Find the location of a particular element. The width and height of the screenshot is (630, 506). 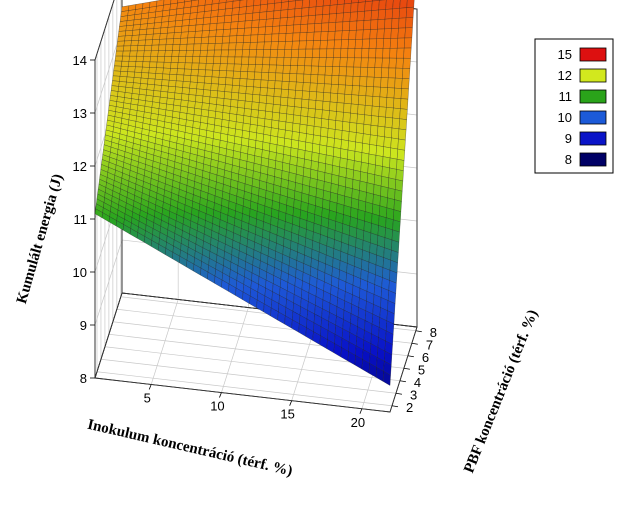

y-tick-label: 3 is located at coordinates (413, 394).